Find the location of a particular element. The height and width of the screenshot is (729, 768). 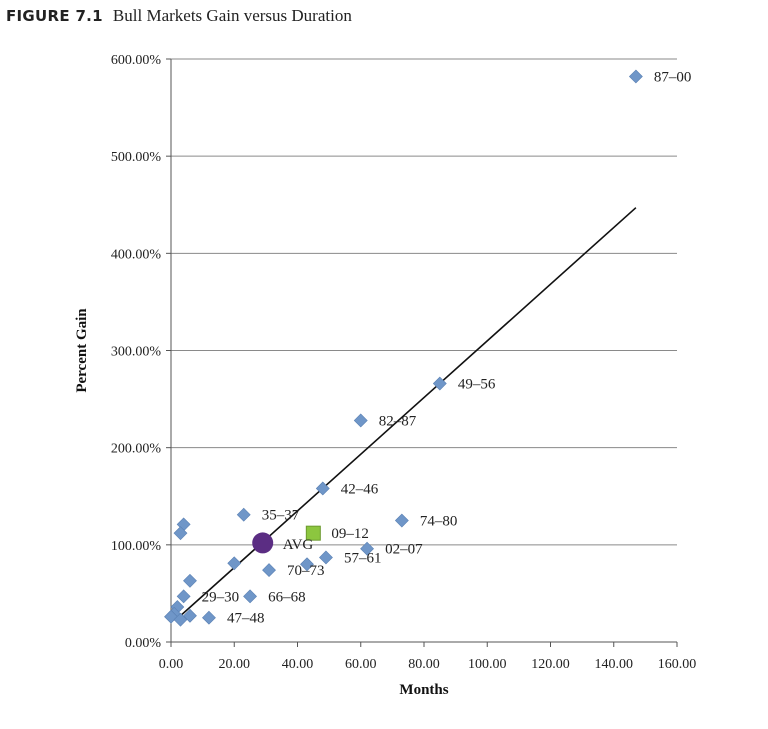

y-tick-label: 200.00% is located at coordinates (136, 449).